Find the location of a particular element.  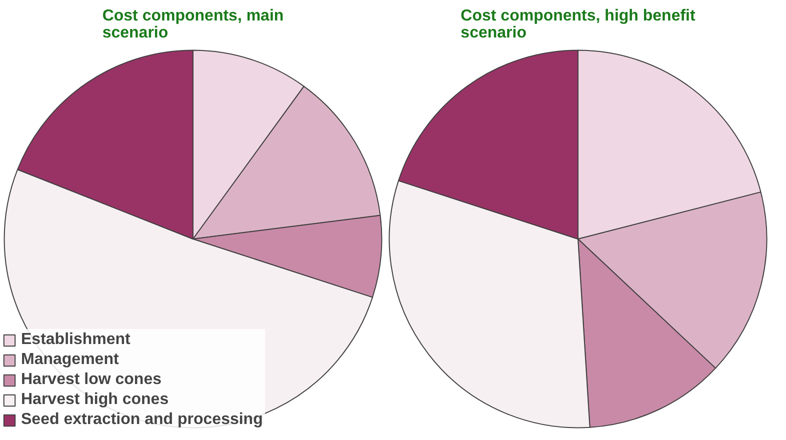

legend-label: Harvest high cones is located at coordinates (95, 400).